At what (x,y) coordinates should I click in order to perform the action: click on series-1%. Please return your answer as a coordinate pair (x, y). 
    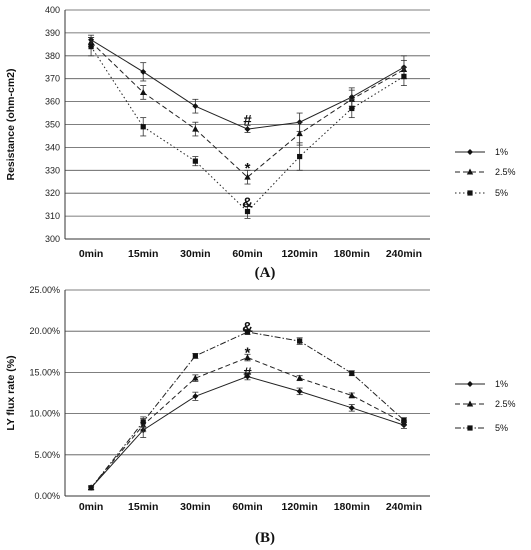
    Looking at the image, I should click on (247, 431).